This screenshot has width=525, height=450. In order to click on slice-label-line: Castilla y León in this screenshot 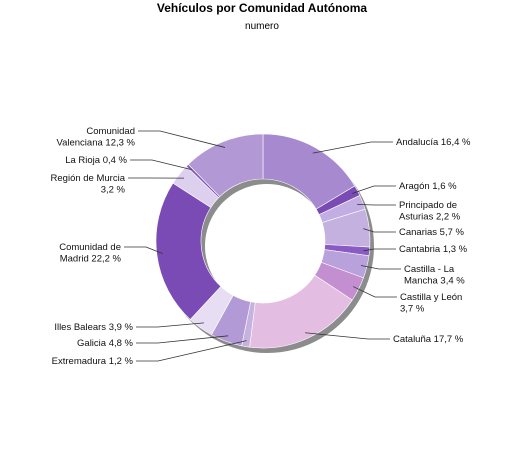, I will do `click(431, 297)`.